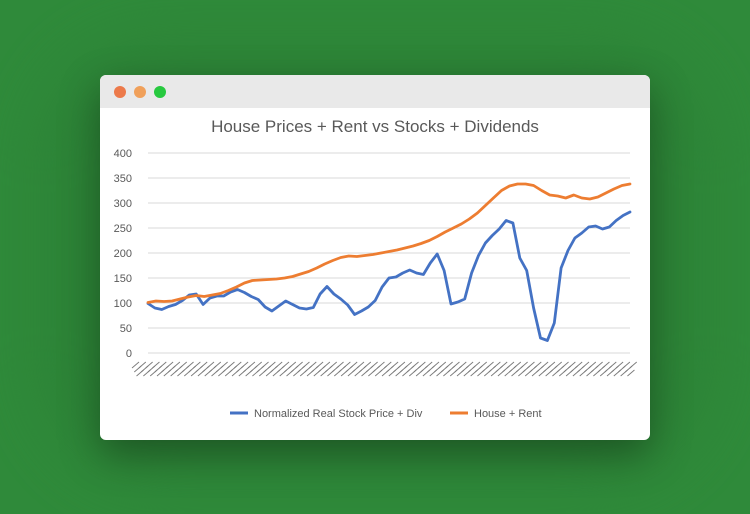  What do you see at coordinates (160, 92) in the screenshot?
I see `zoom-button` at bounding box center [160, 92].